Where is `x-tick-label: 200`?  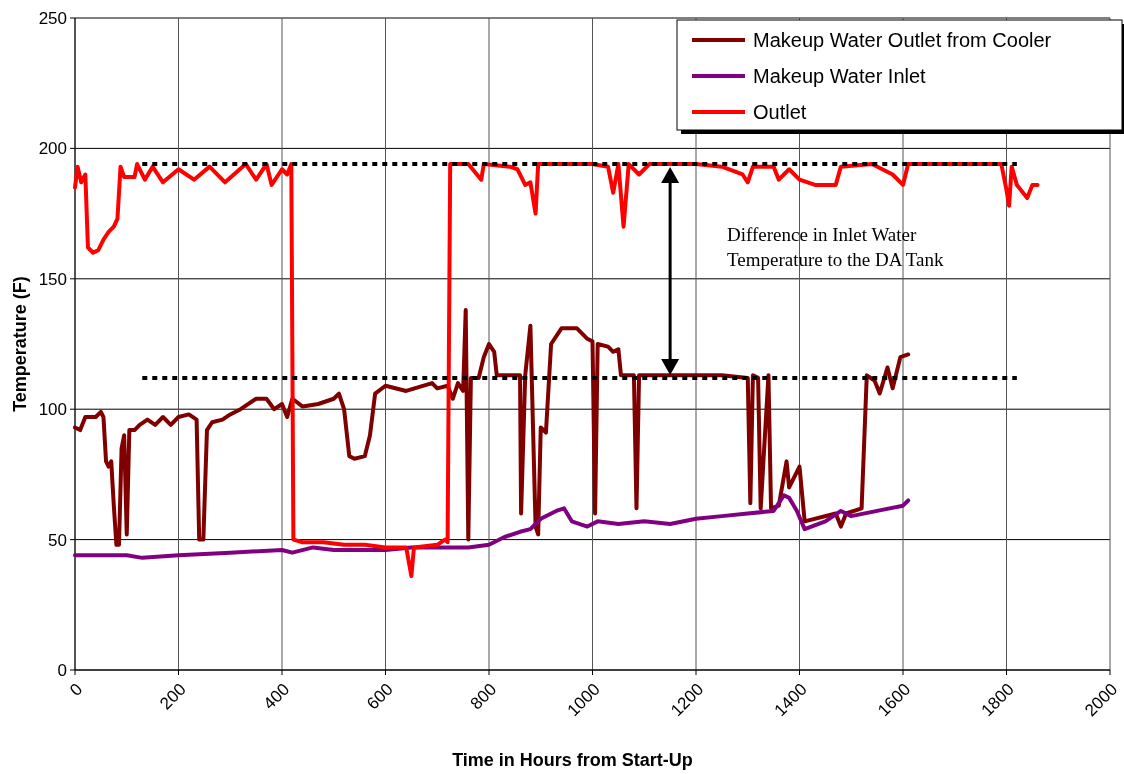 x-tick-label: 200 is located at coordinates (173, 696).